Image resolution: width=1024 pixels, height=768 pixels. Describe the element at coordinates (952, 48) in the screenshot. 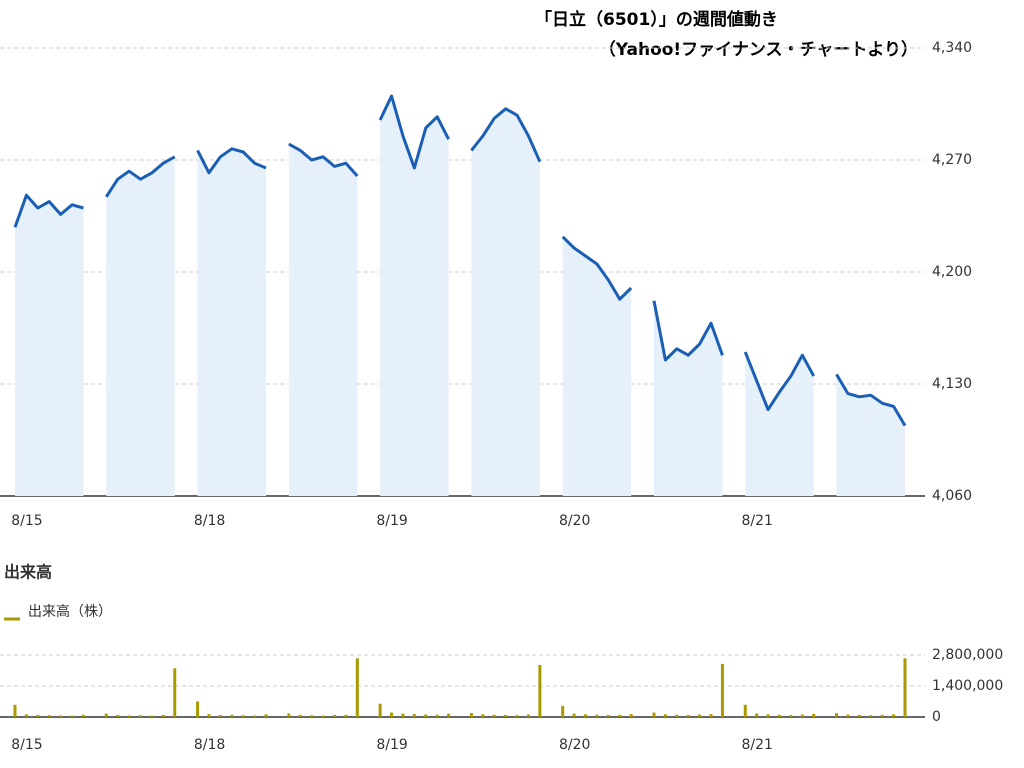

I see `y-tick-label: 4,340` at that location.